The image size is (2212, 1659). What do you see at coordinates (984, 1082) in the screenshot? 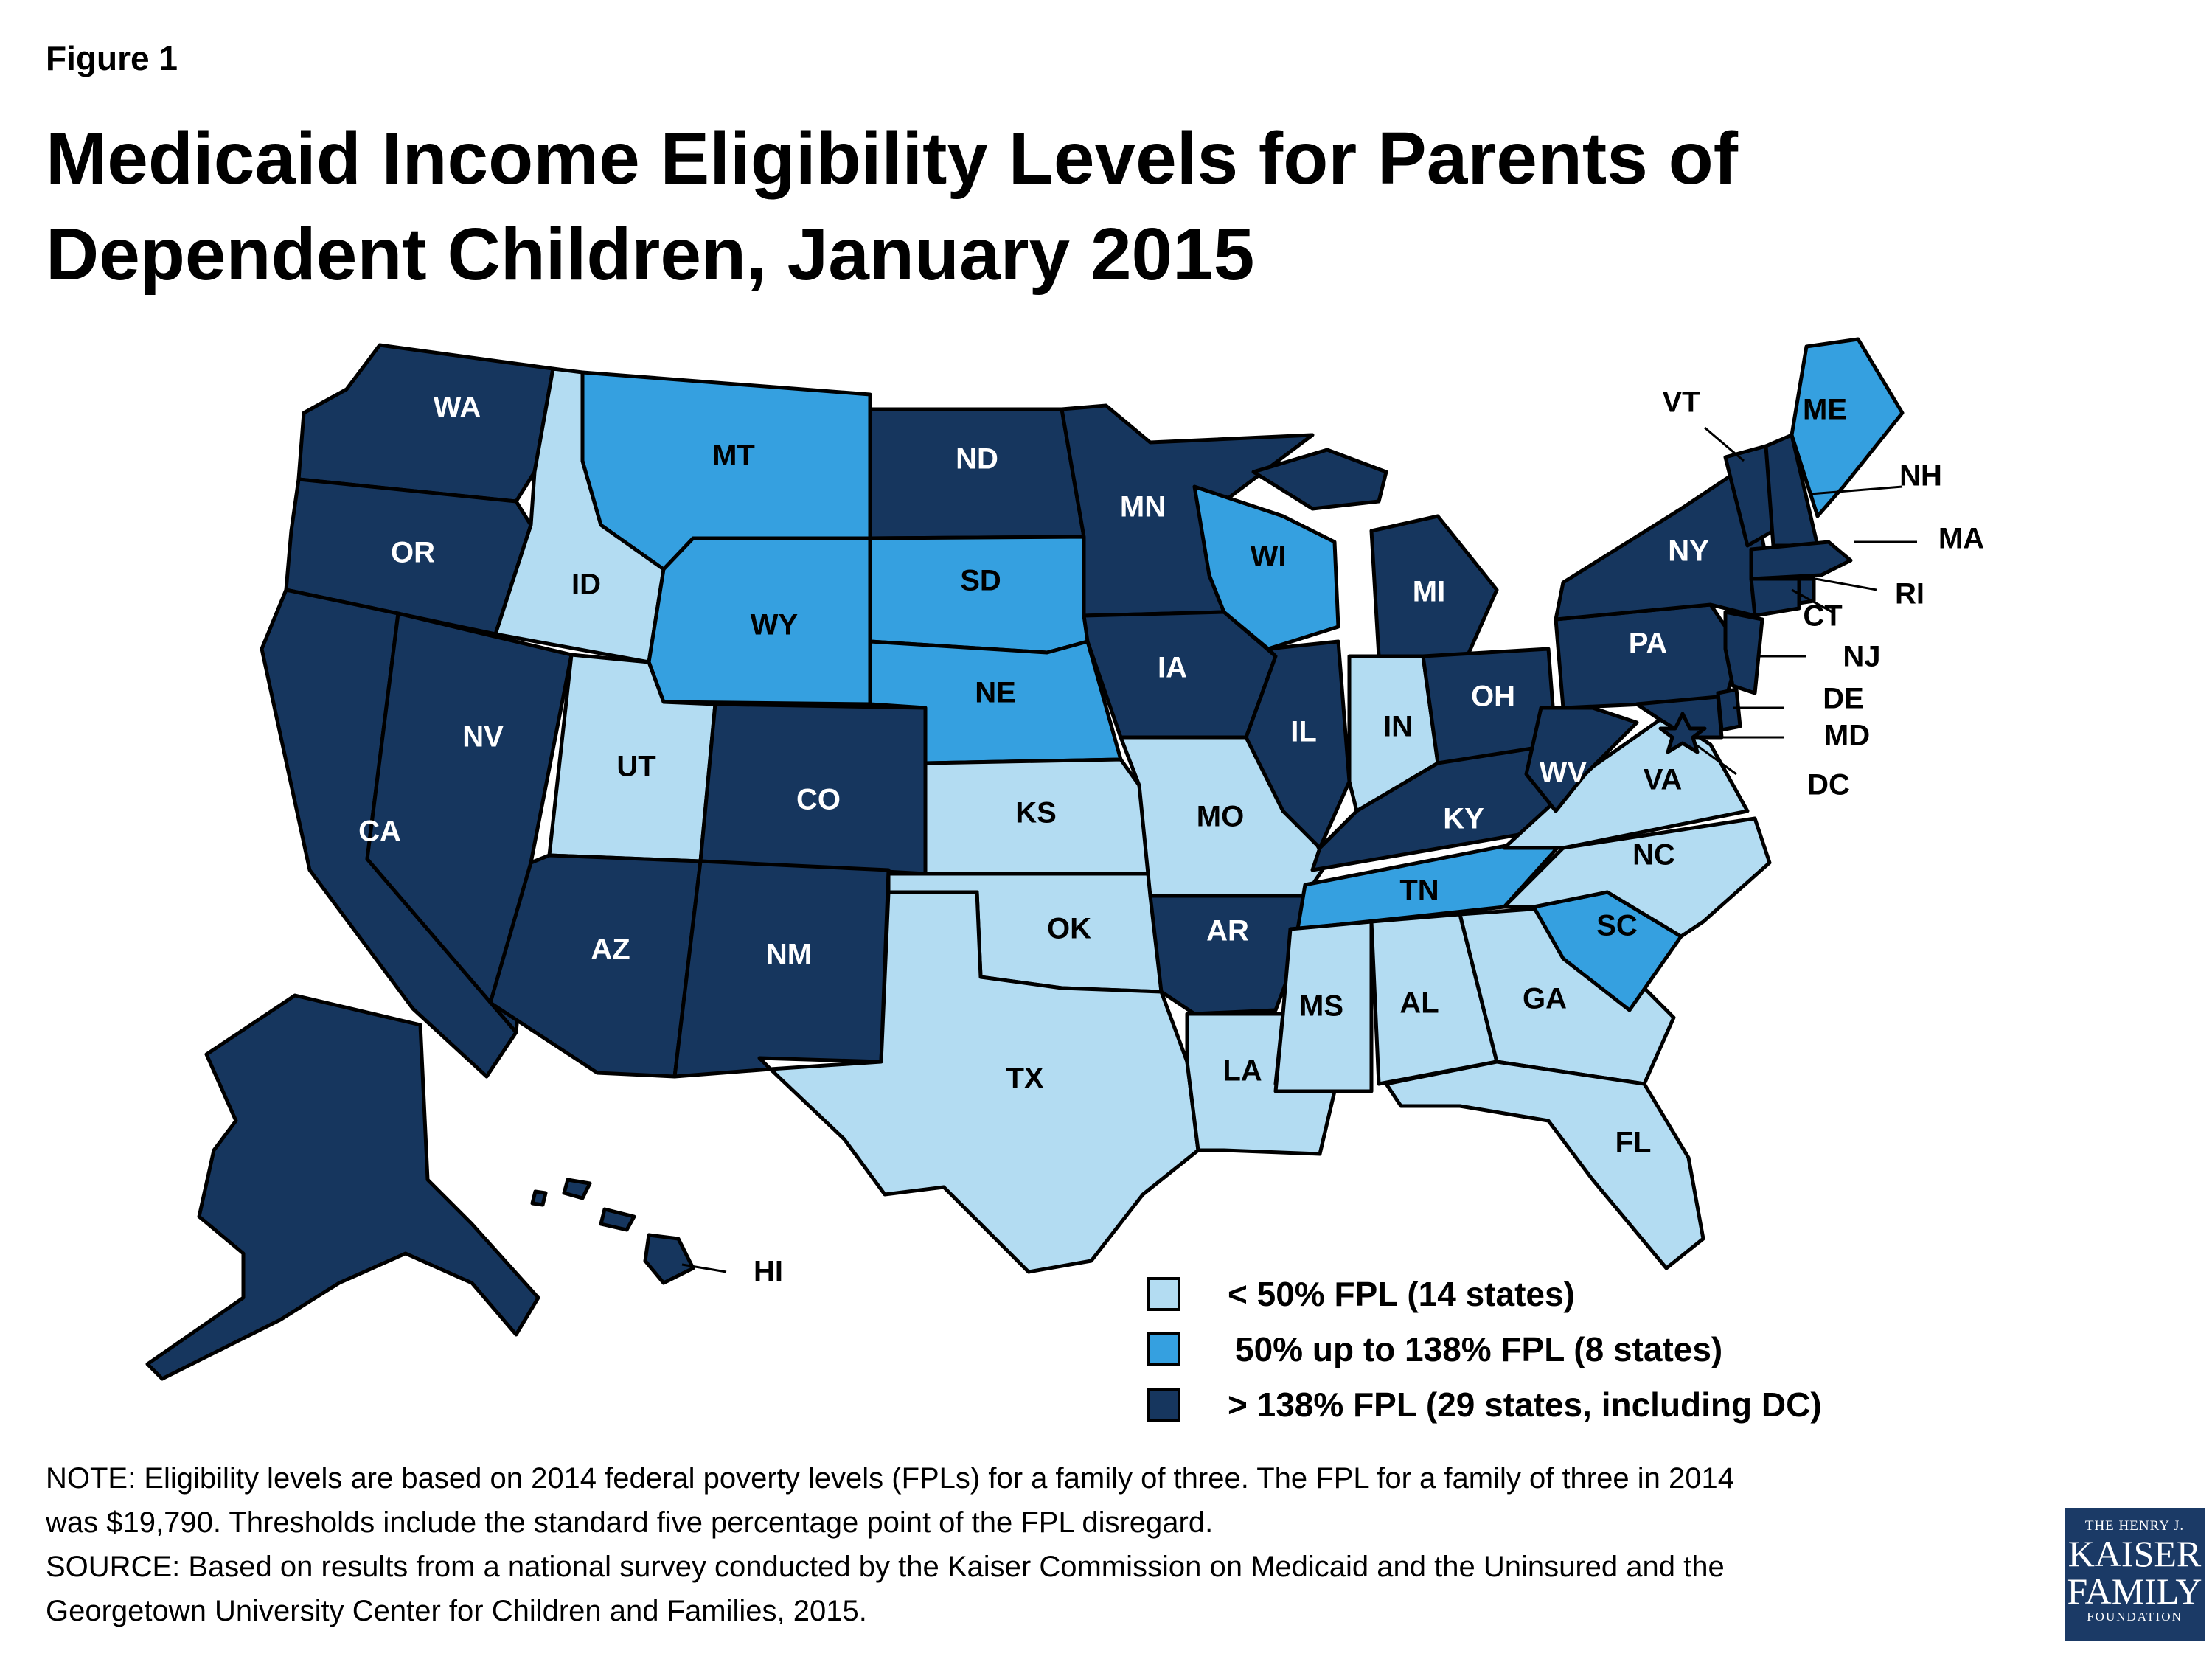
I see `state-TX` at bounding box center [984, 1082].